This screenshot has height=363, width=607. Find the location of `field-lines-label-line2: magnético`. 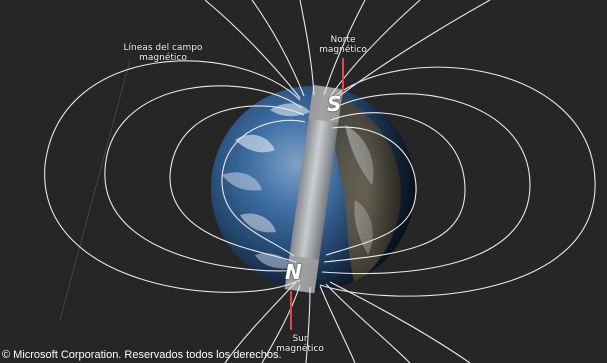

field-lines-label-line2: magnético is located at coordinates (163, 58).